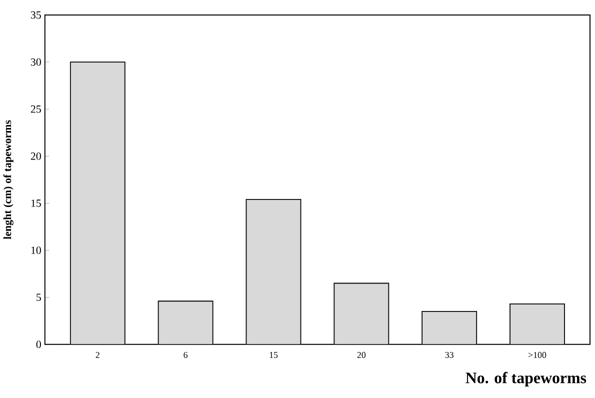  Describe the element at coordinates (8, 180) in the screenshot. I see `y-axis-title: lenght (cm) of tapeworms` at that location.